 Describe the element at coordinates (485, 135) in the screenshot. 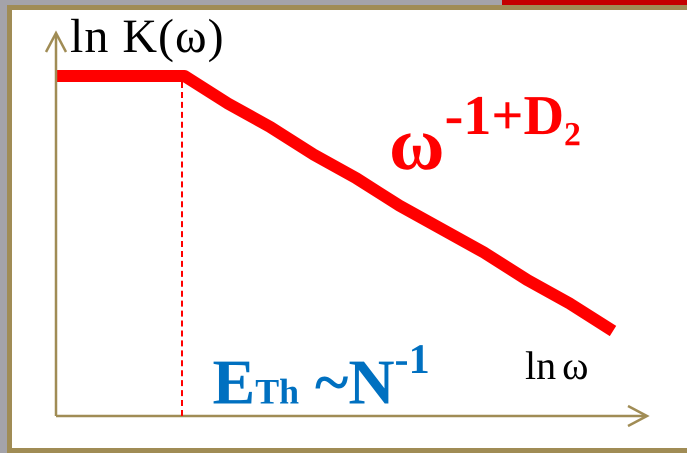

I see `annotation: ω$^{-1+D₂}$` at that location.